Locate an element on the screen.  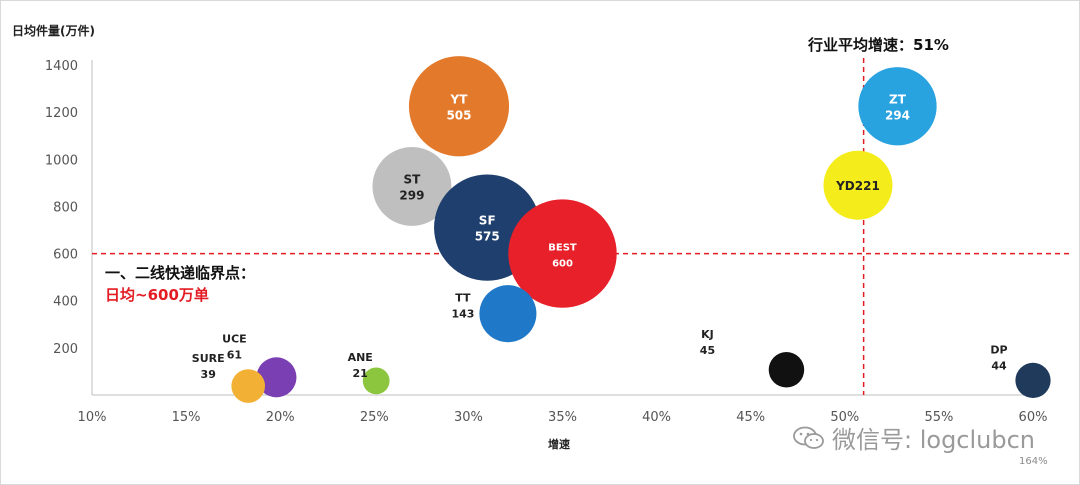
bubble-sure is located at coordinates (248, 386).